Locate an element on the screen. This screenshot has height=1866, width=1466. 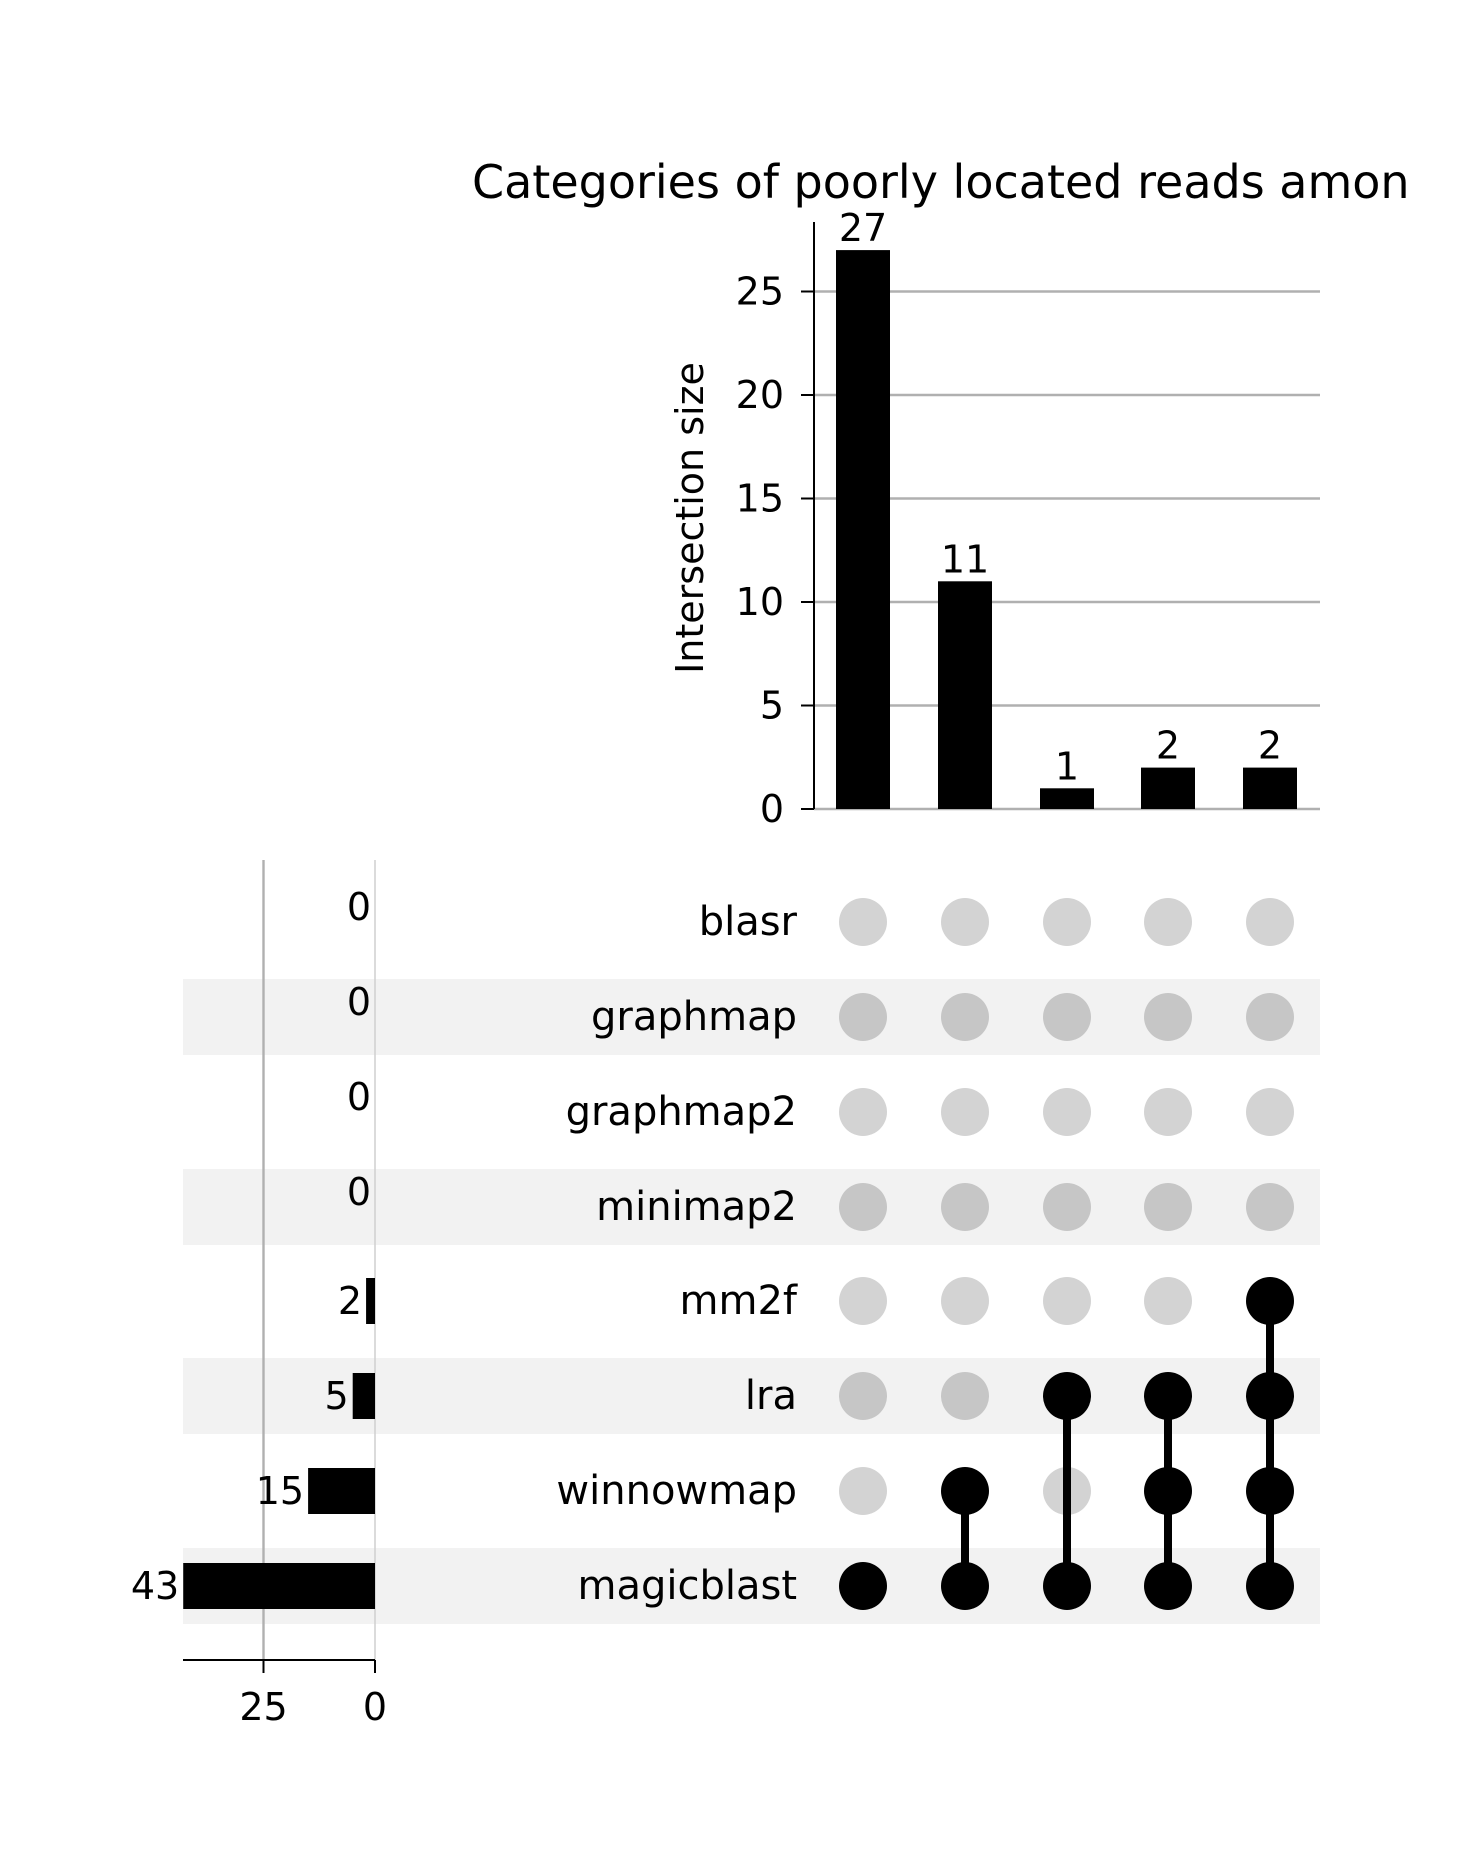
matrix-dot-inactive-1-graphmap2 is located at coordinates (863, 1112).